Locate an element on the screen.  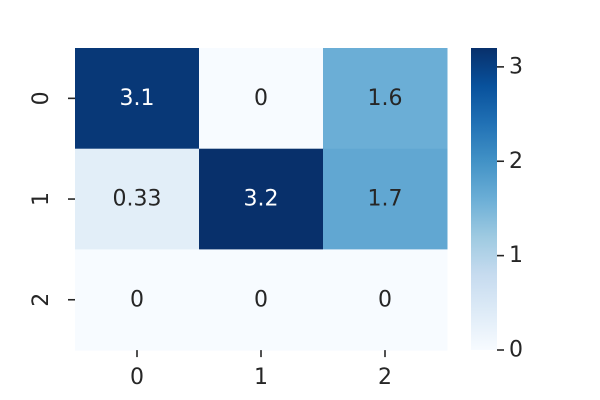
cell-value-label-0-0: 3.1 is located at coordinates (137, 98).